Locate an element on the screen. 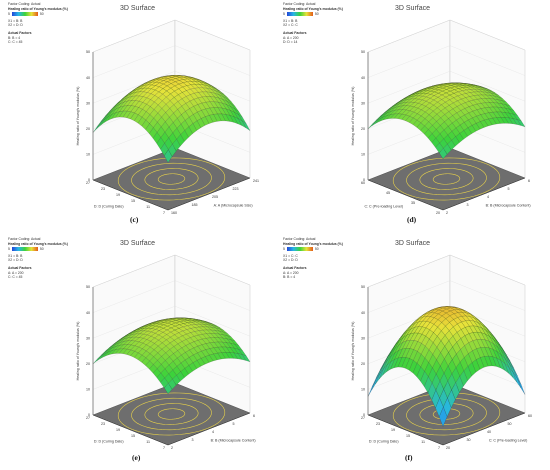 The width and height of the screenshot is (550, 470). x-tick-label: 20 is located at coordinates (438, 213).